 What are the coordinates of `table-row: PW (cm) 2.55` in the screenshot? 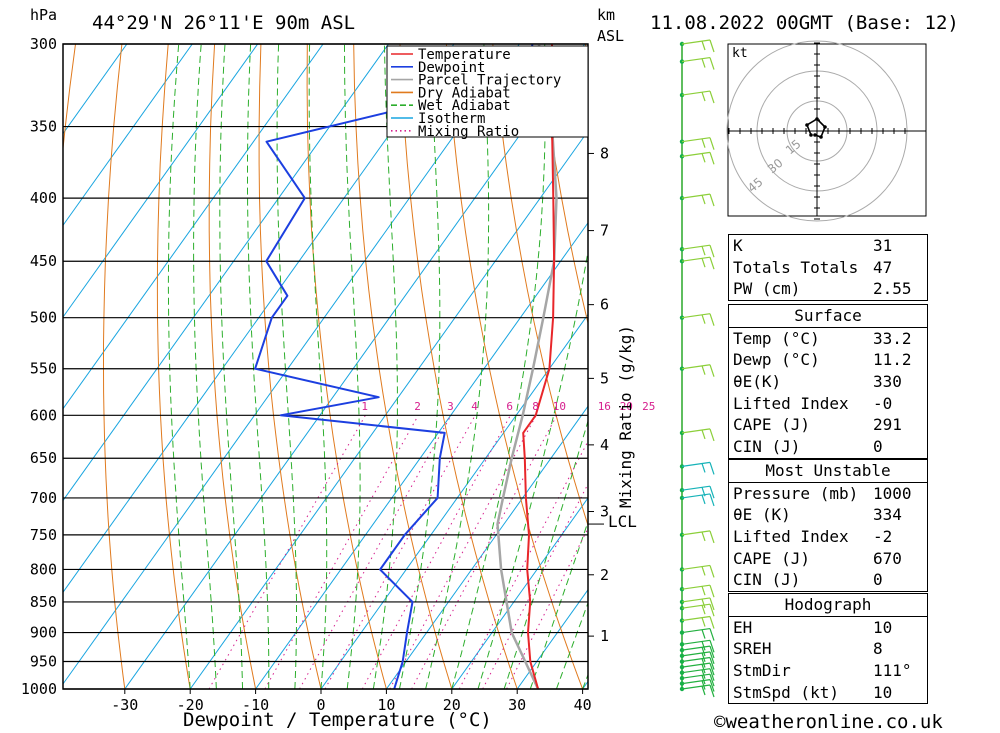 It's located at (828, 289).